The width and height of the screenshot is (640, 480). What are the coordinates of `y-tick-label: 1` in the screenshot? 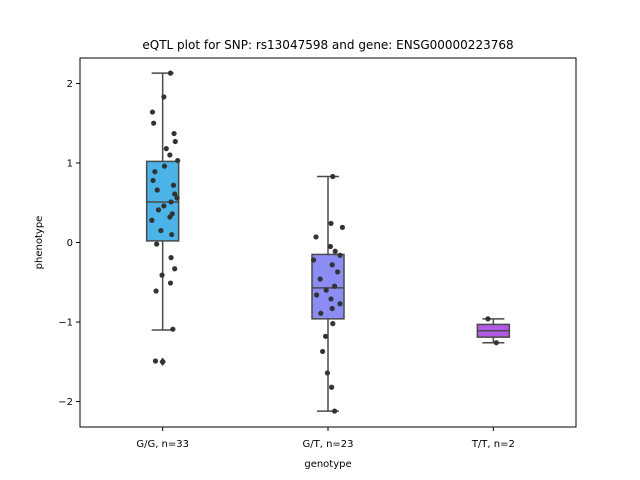 It's located at (70, 163).